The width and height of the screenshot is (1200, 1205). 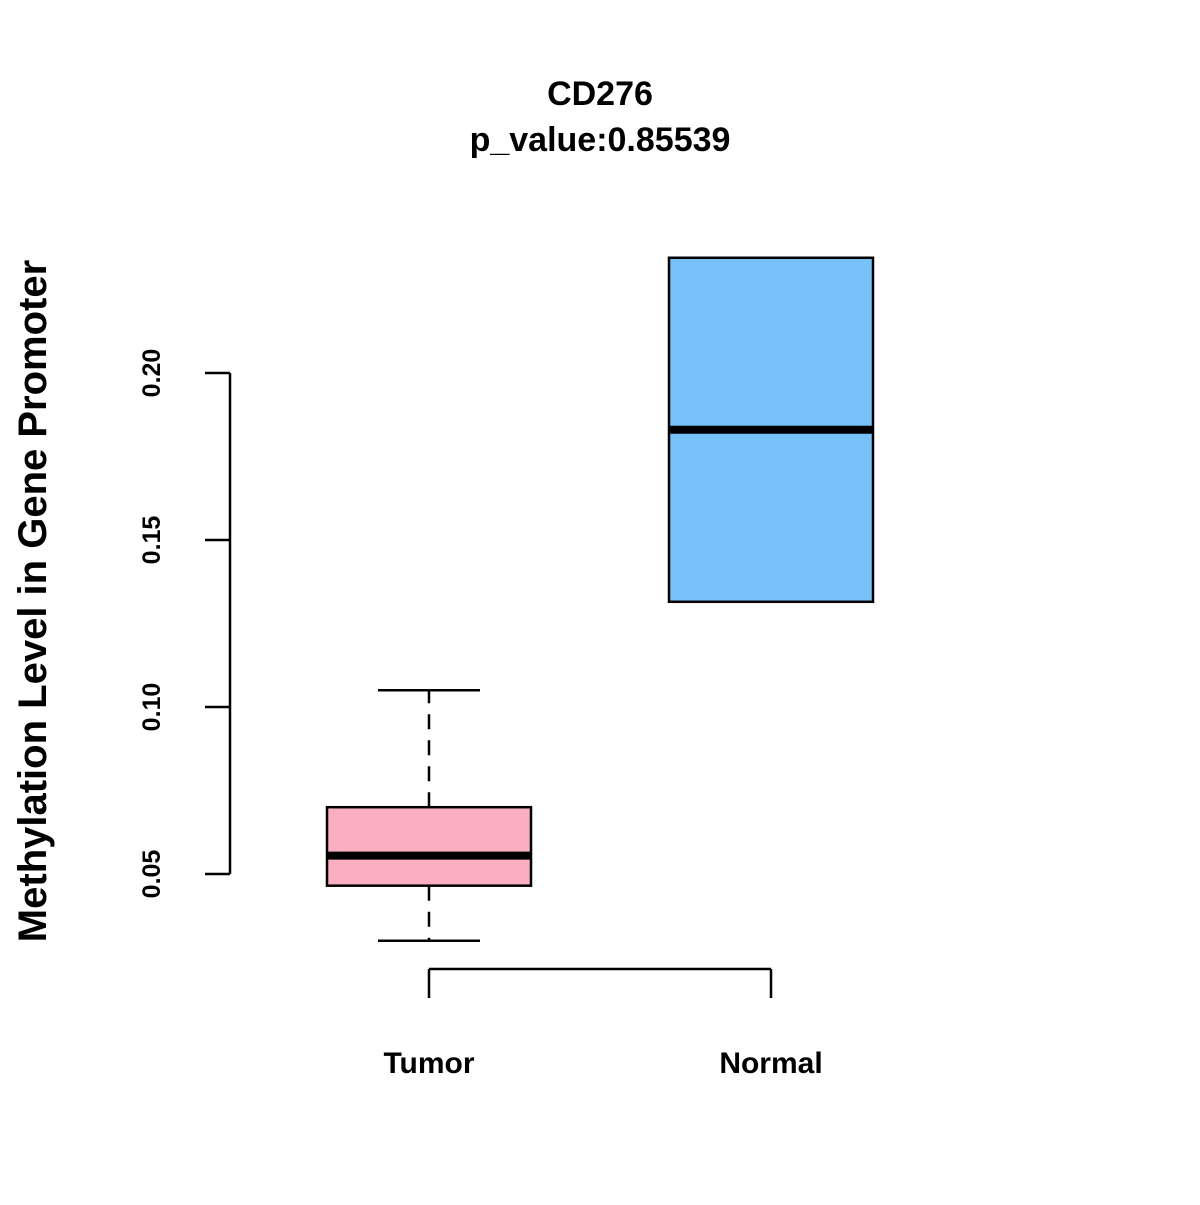 I want to click on x-tick-label: Normal, so click(x=770, y=1063).